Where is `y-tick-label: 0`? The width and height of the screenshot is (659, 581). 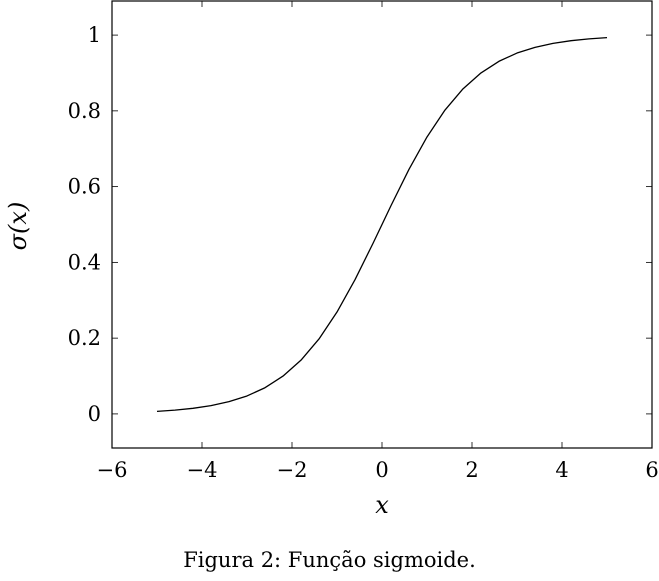
y-tick-label: 0 is located at coordinates (94, 414).